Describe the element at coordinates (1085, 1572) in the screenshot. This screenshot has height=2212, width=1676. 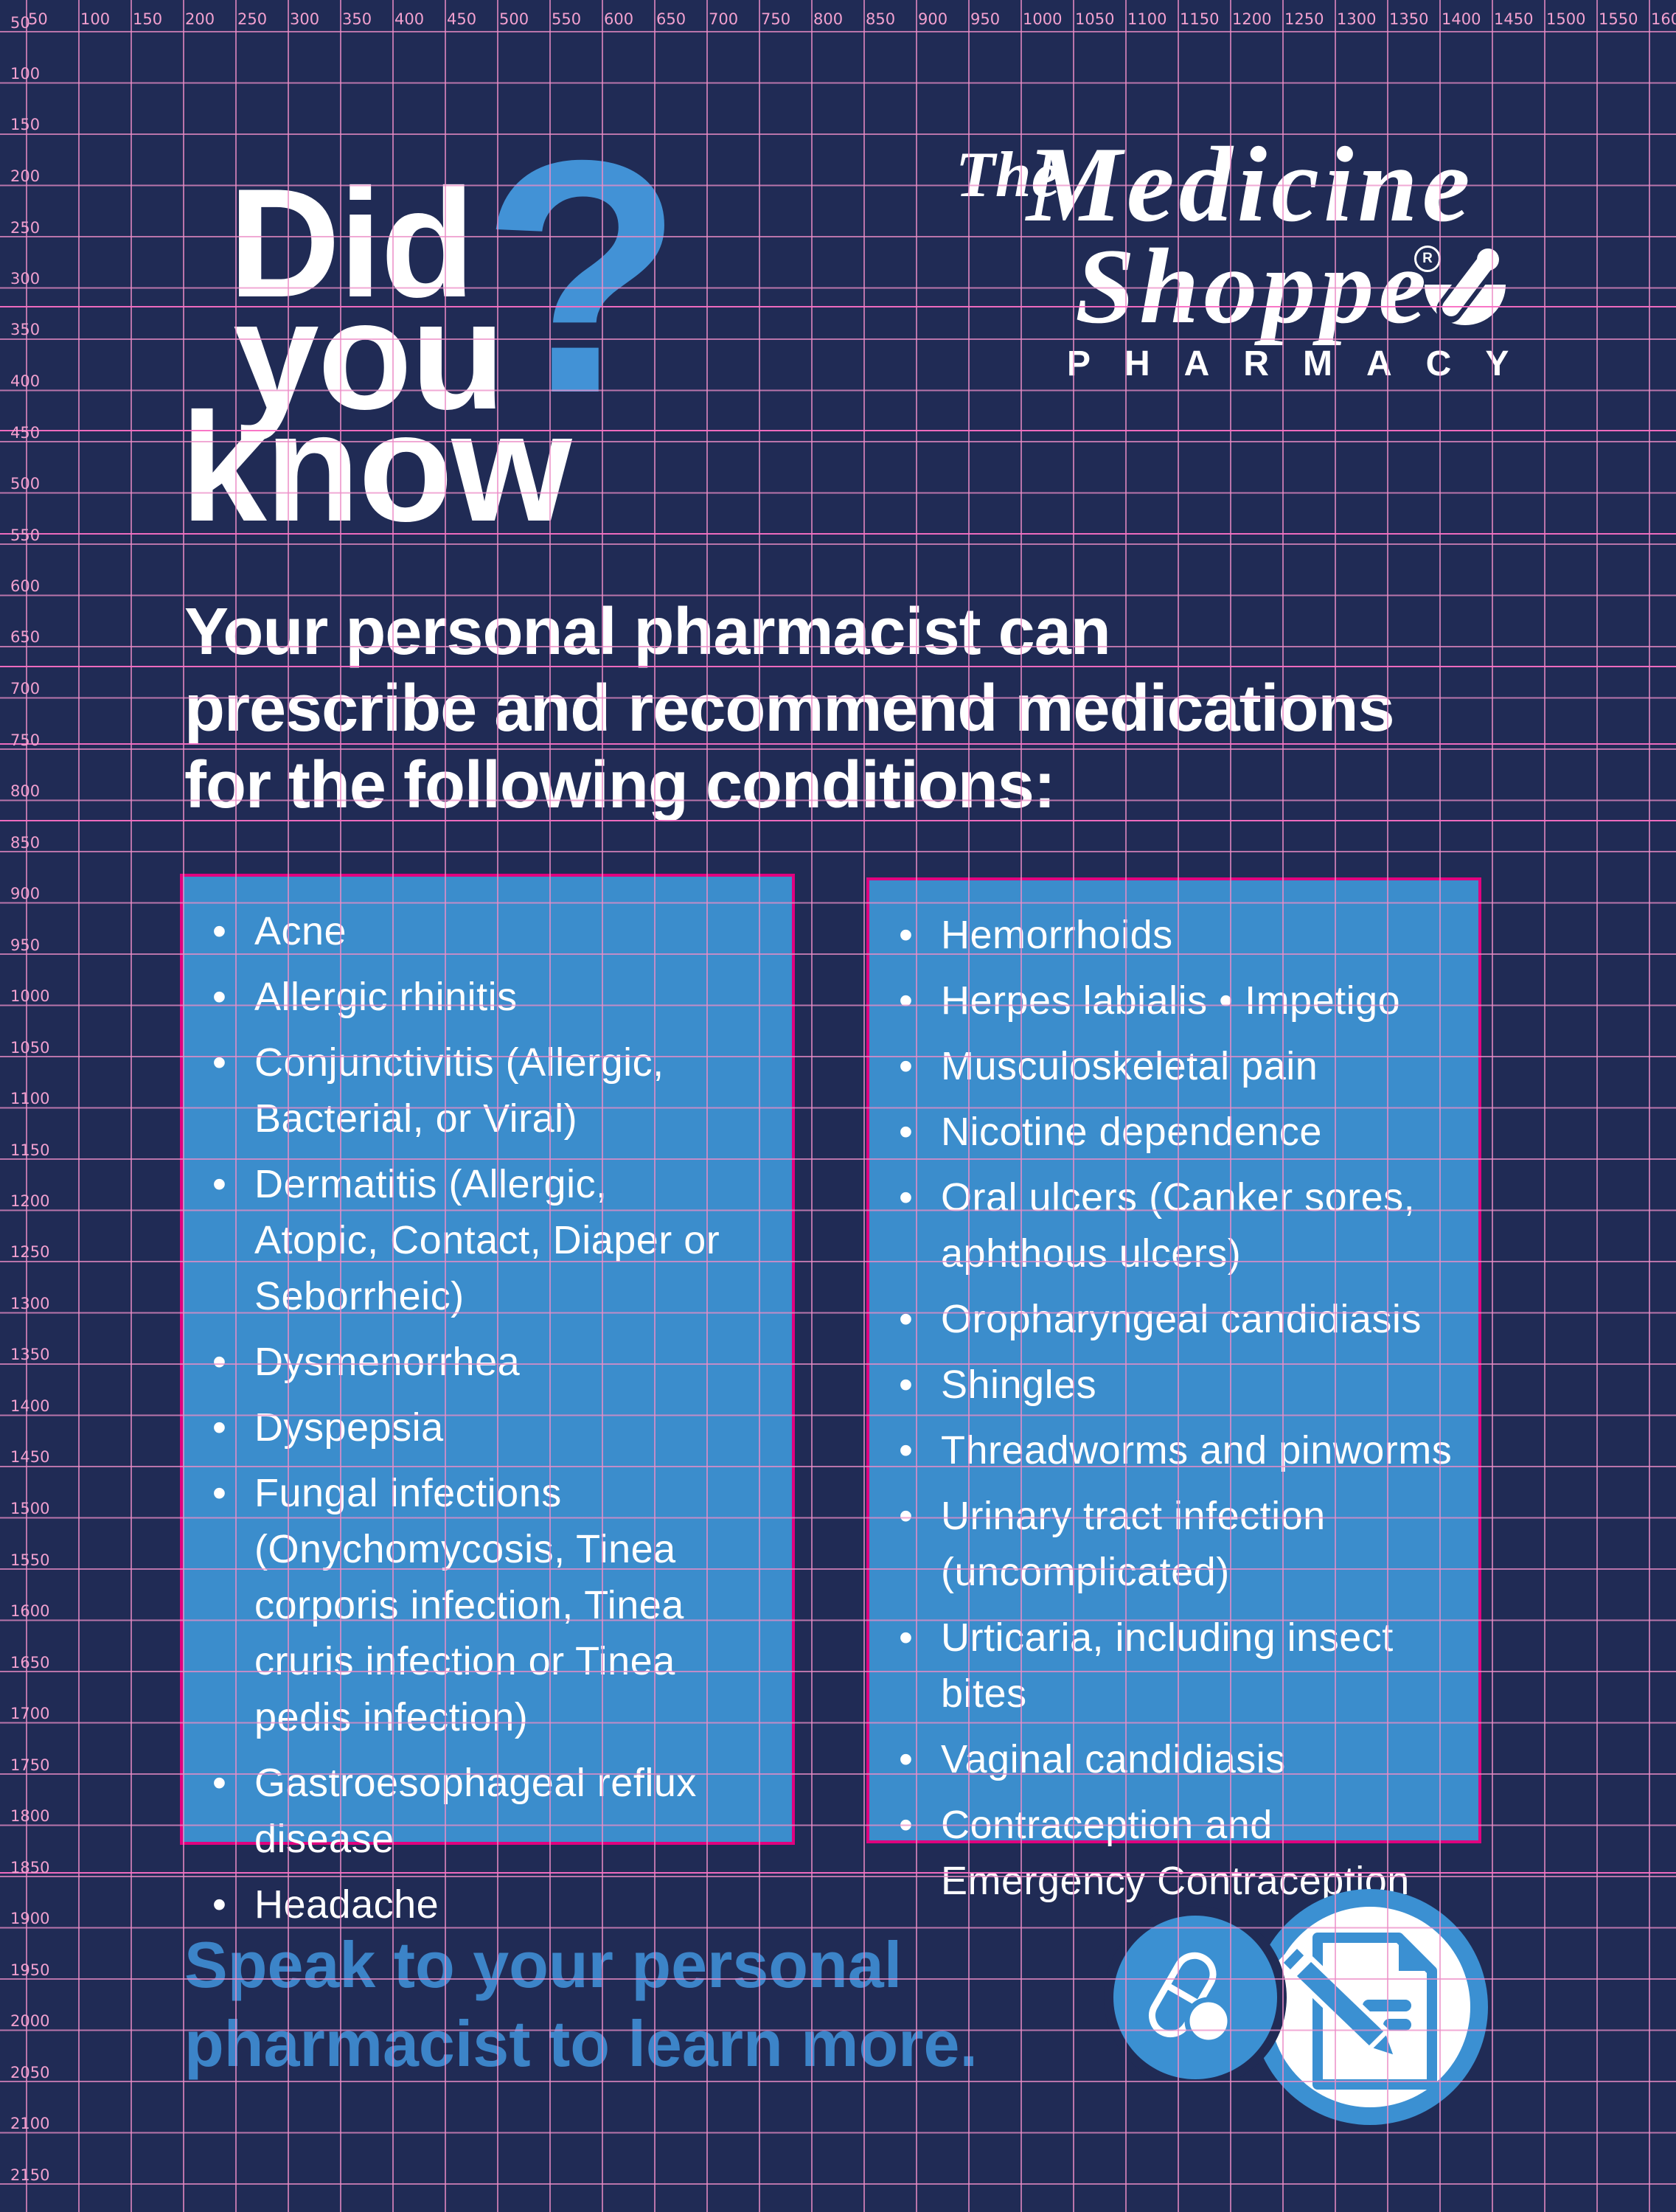
I see `list-item-line: (uncomplicated)` at that location.